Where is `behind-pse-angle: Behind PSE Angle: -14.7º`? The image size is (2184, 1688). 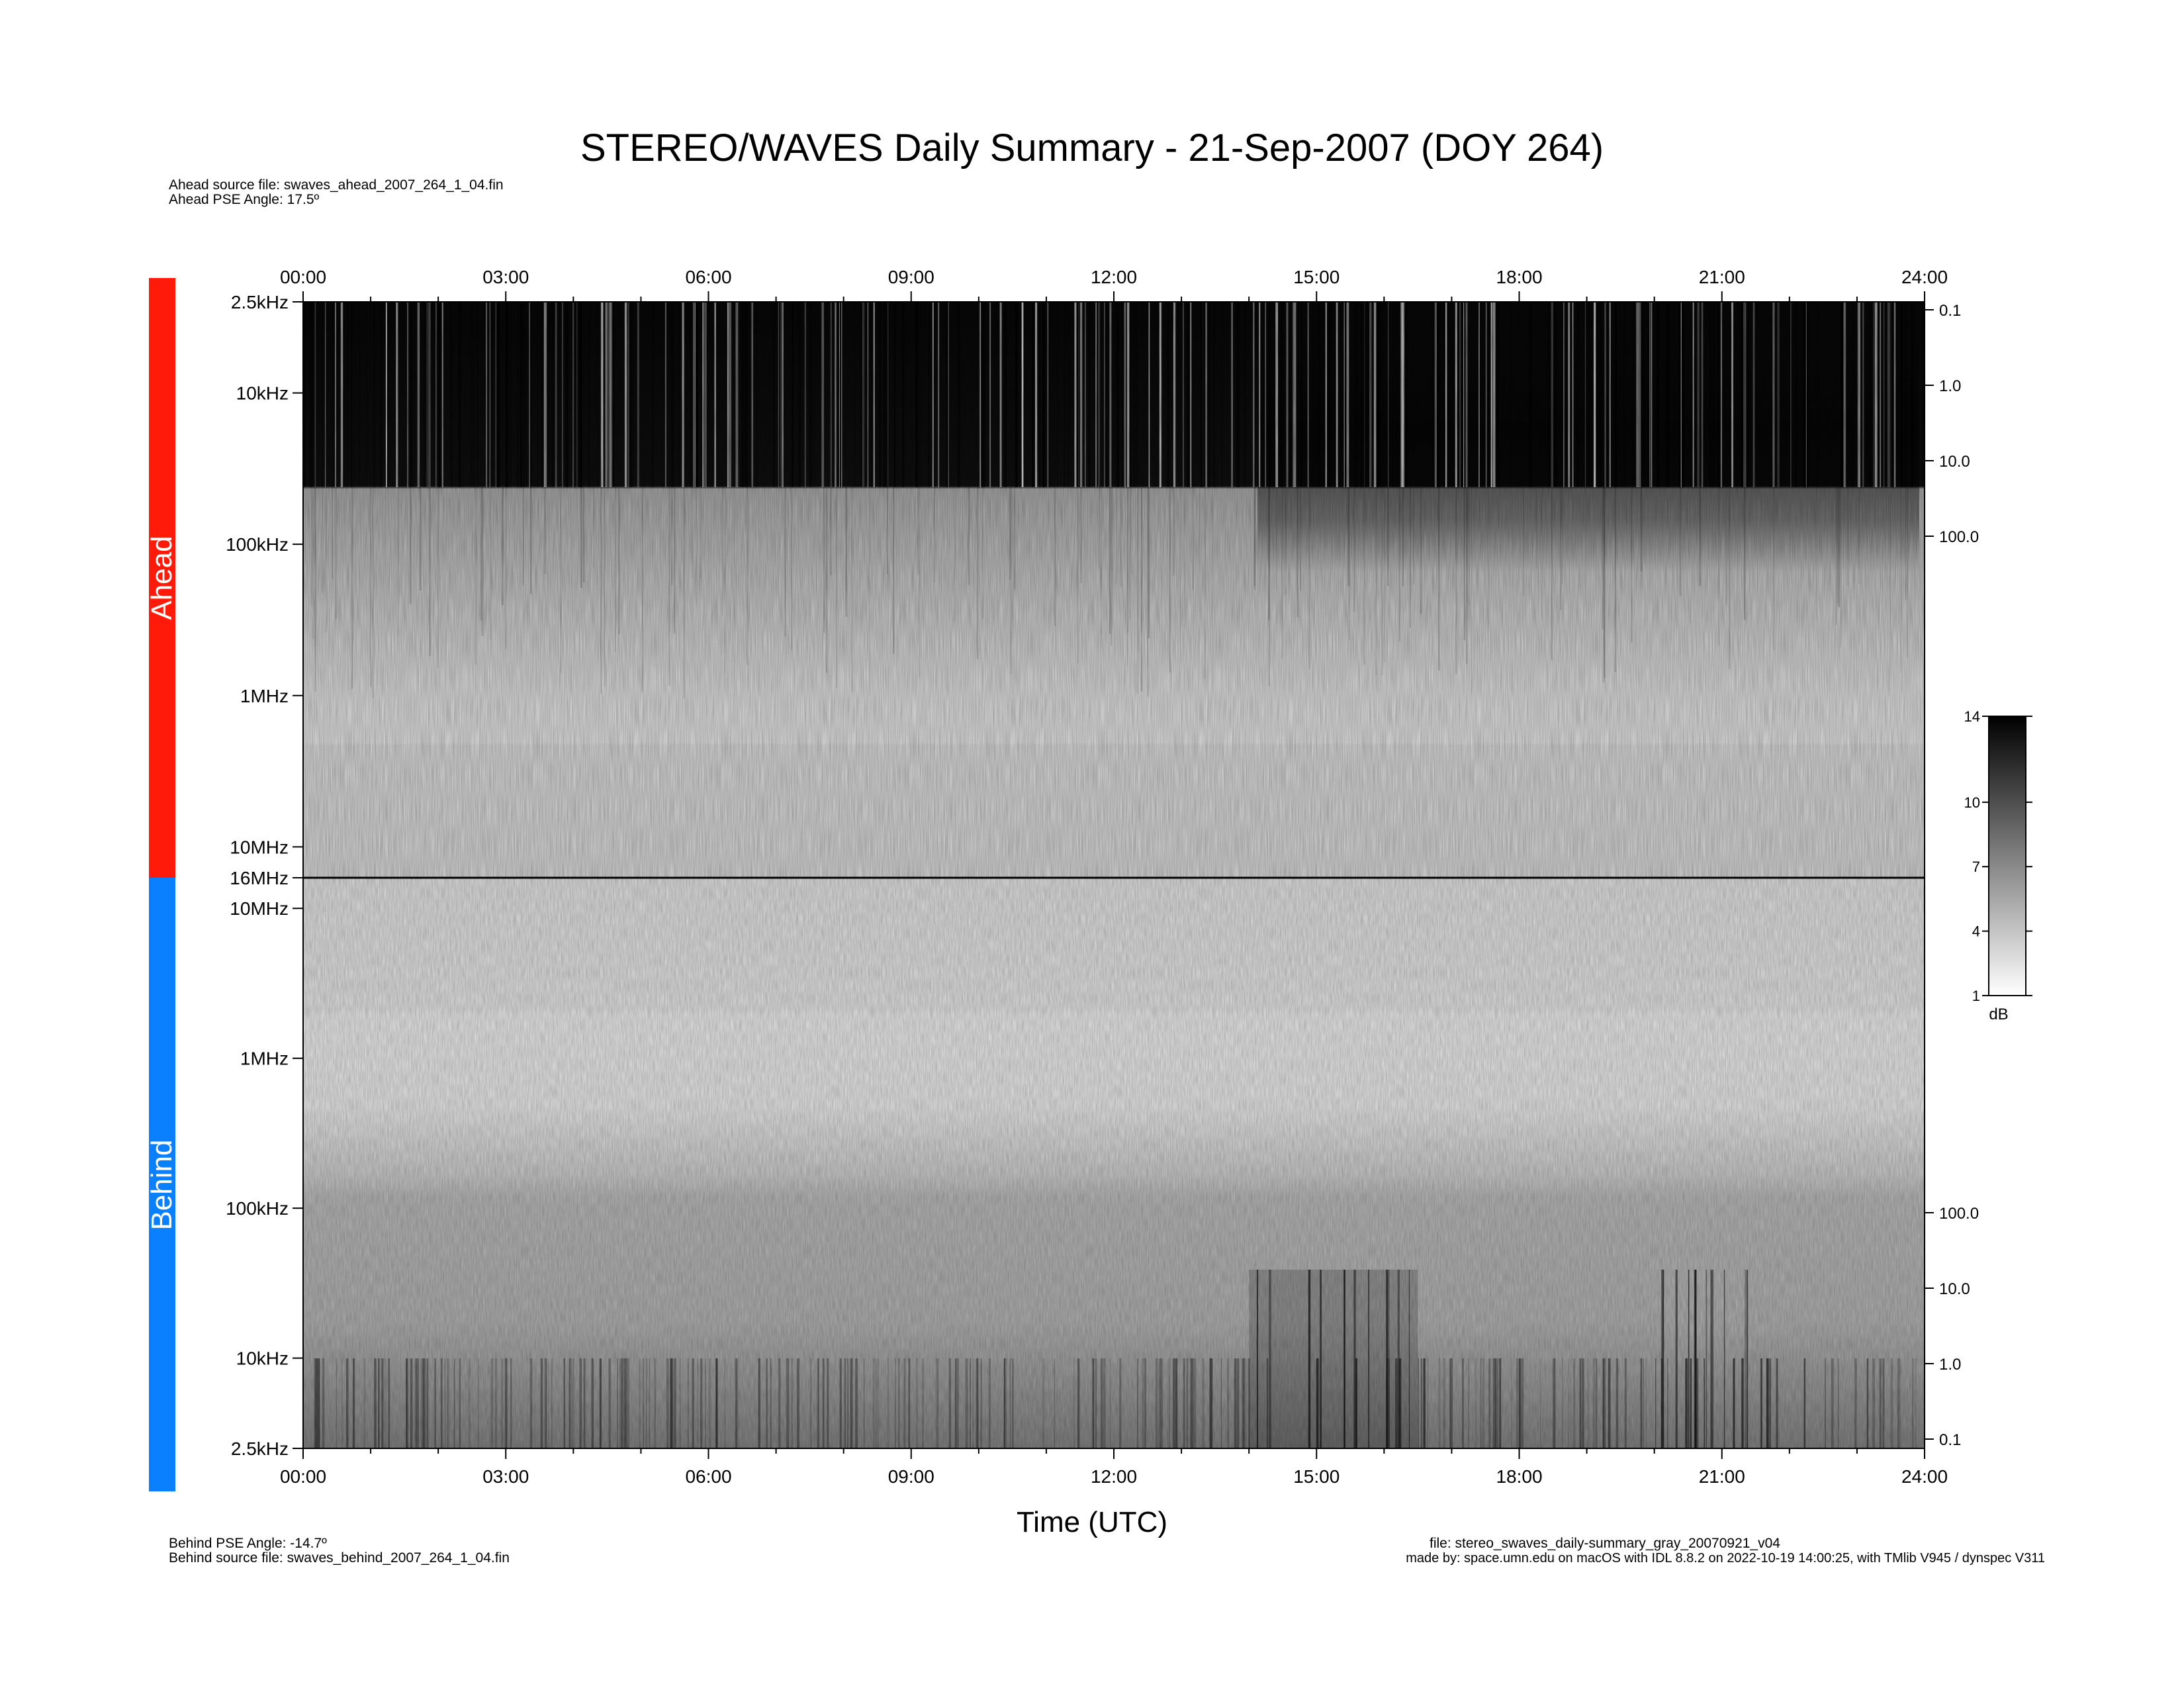
behind-pse-angle: Behind PSE Angle: -14.7º is located at coordinates (248, 1543).